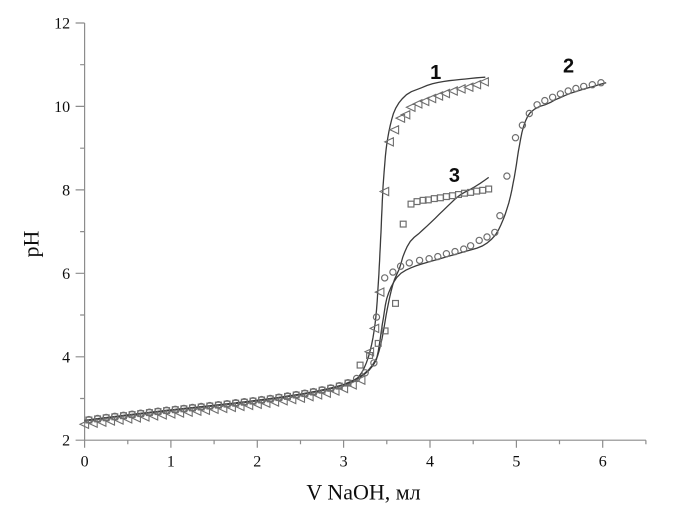 The image size is (681, 526). I want to click on svg-text: V NaOH, мл, so click(363, 492).